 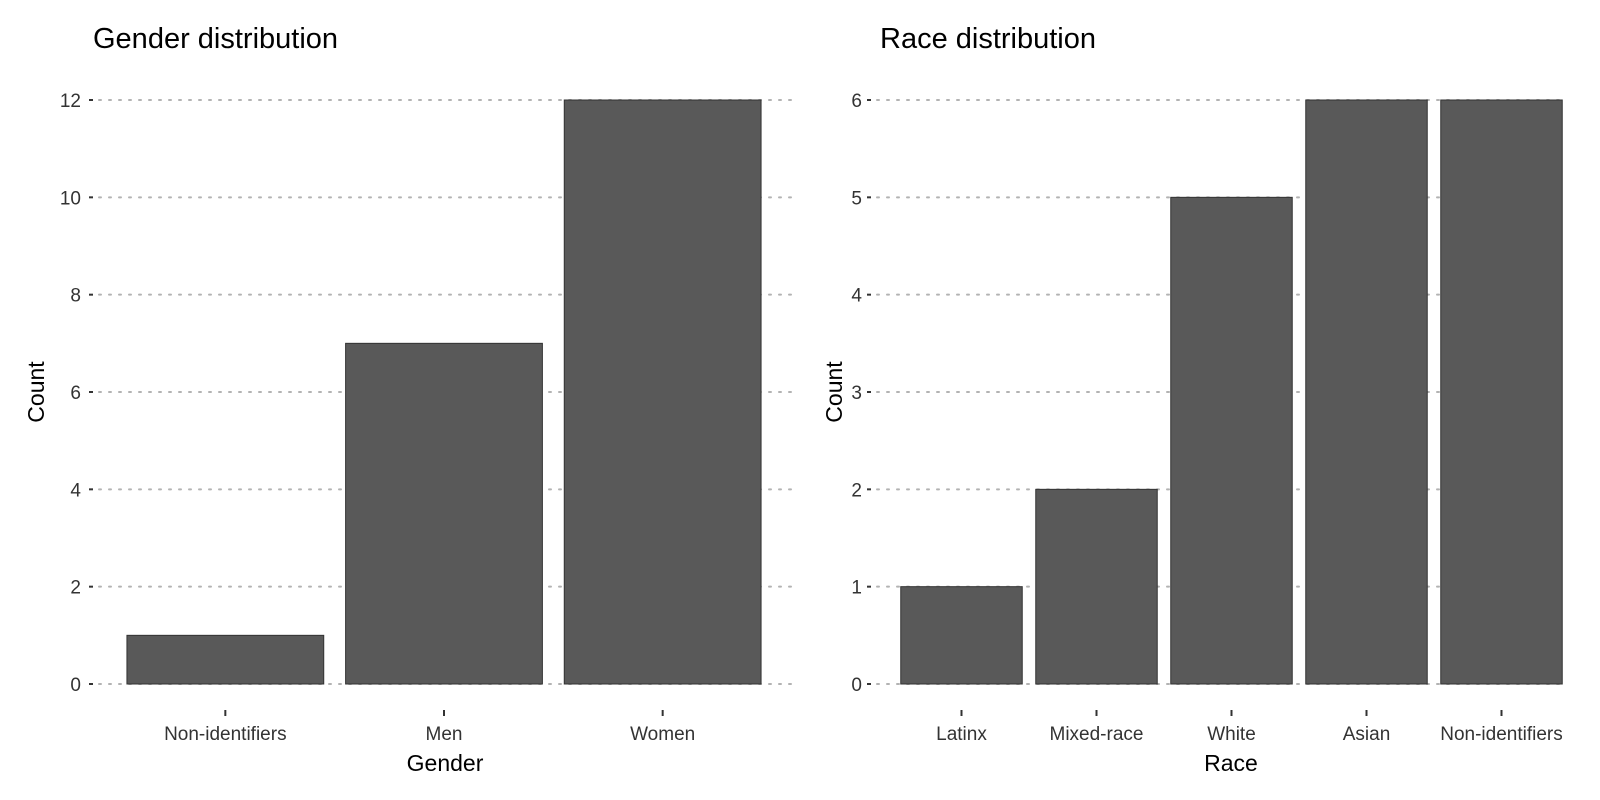 What do you see at coordinates (856, 588) in the screenshot?
I see `race-y-tick-label-1: 1` at bounding box center [856, 588].